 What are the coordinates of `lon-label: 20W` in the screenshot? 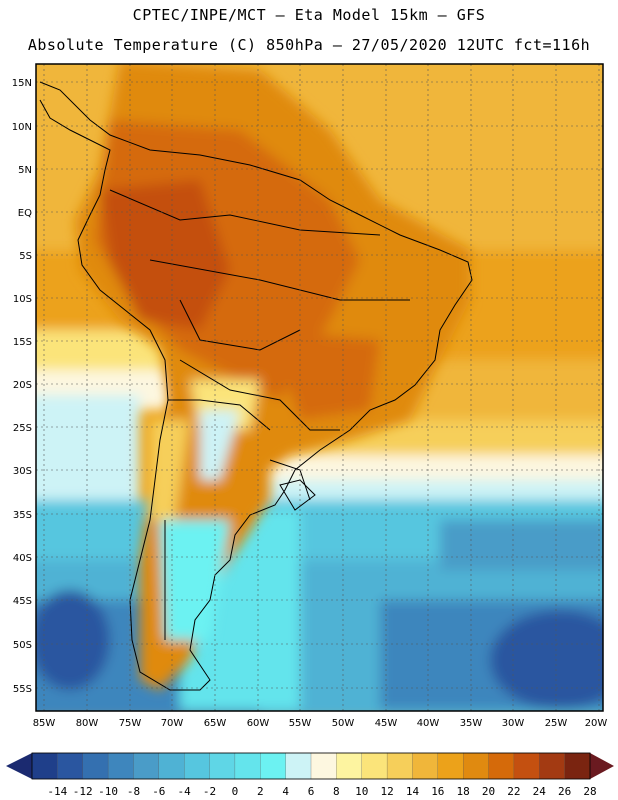 It's located at (596, 723).